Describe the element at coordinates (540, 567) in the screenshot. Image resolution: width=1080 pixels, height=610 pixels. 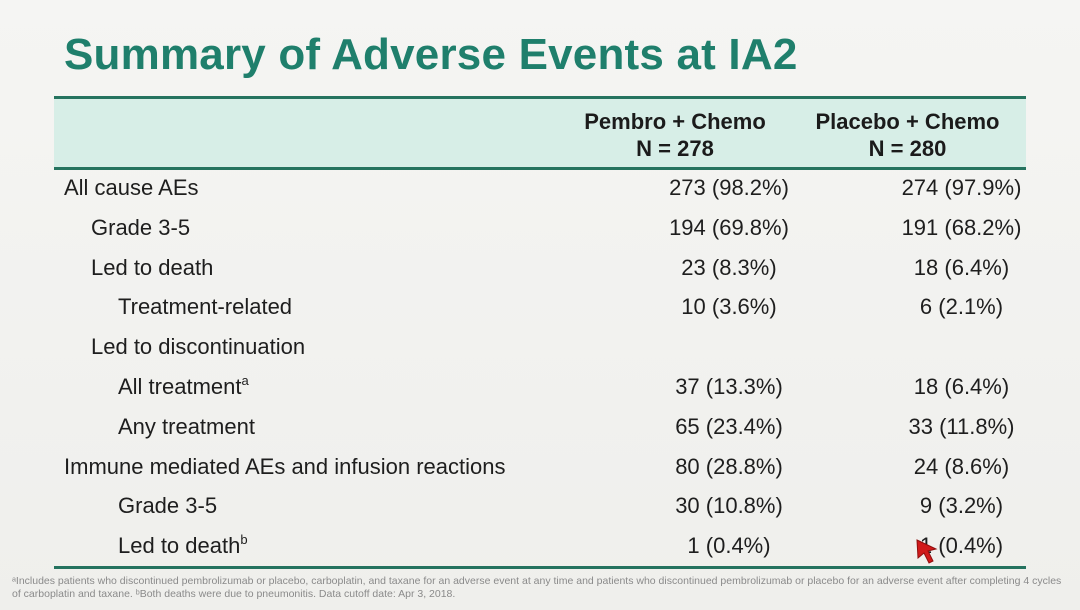
I see `table-bottom-rule` at that location.